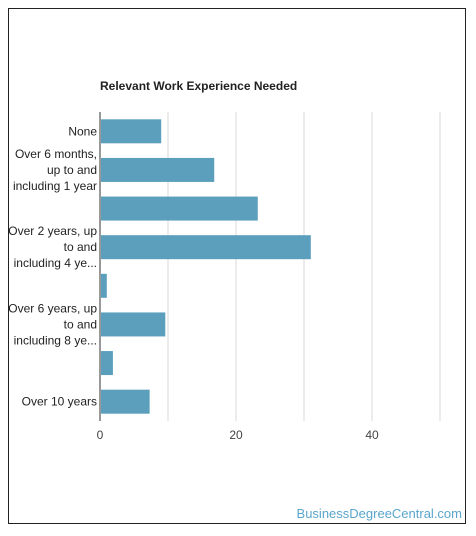  I want to click on x-tick-labels: 0 20 40, so click(238, 435).